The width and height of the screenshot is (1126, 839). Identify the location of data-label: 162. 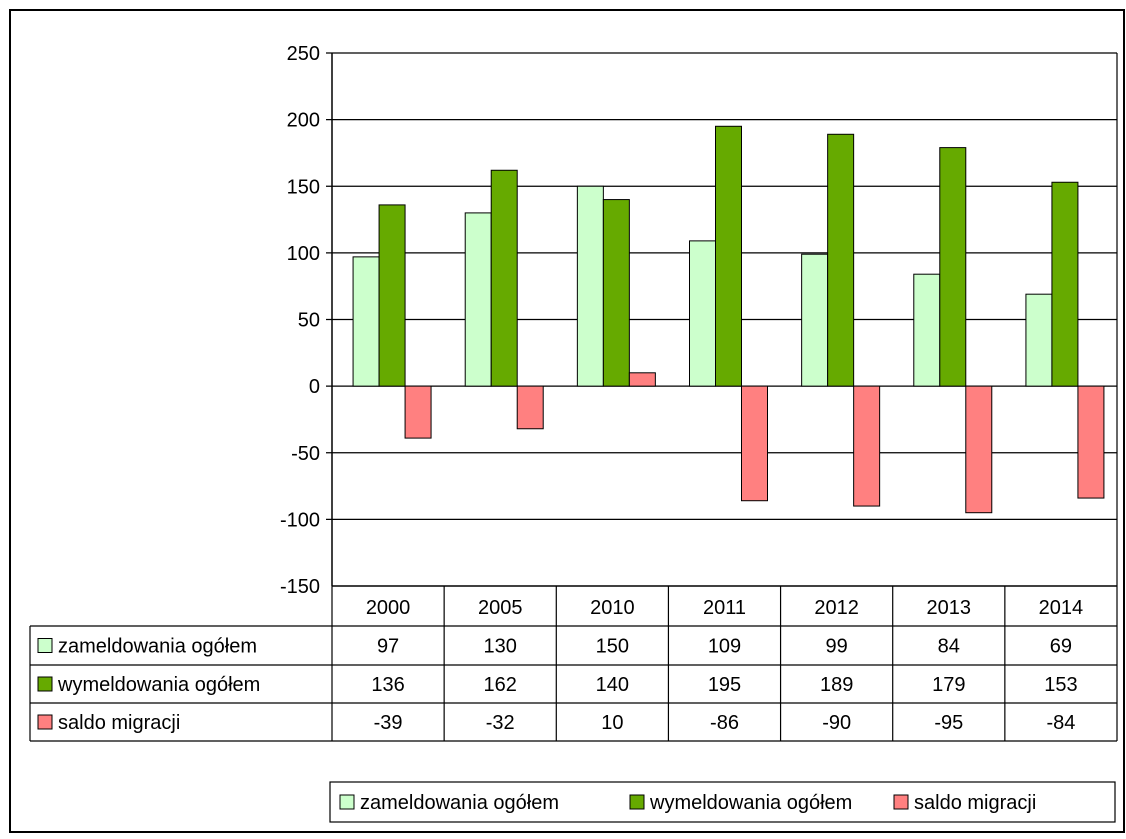
(500, 685).